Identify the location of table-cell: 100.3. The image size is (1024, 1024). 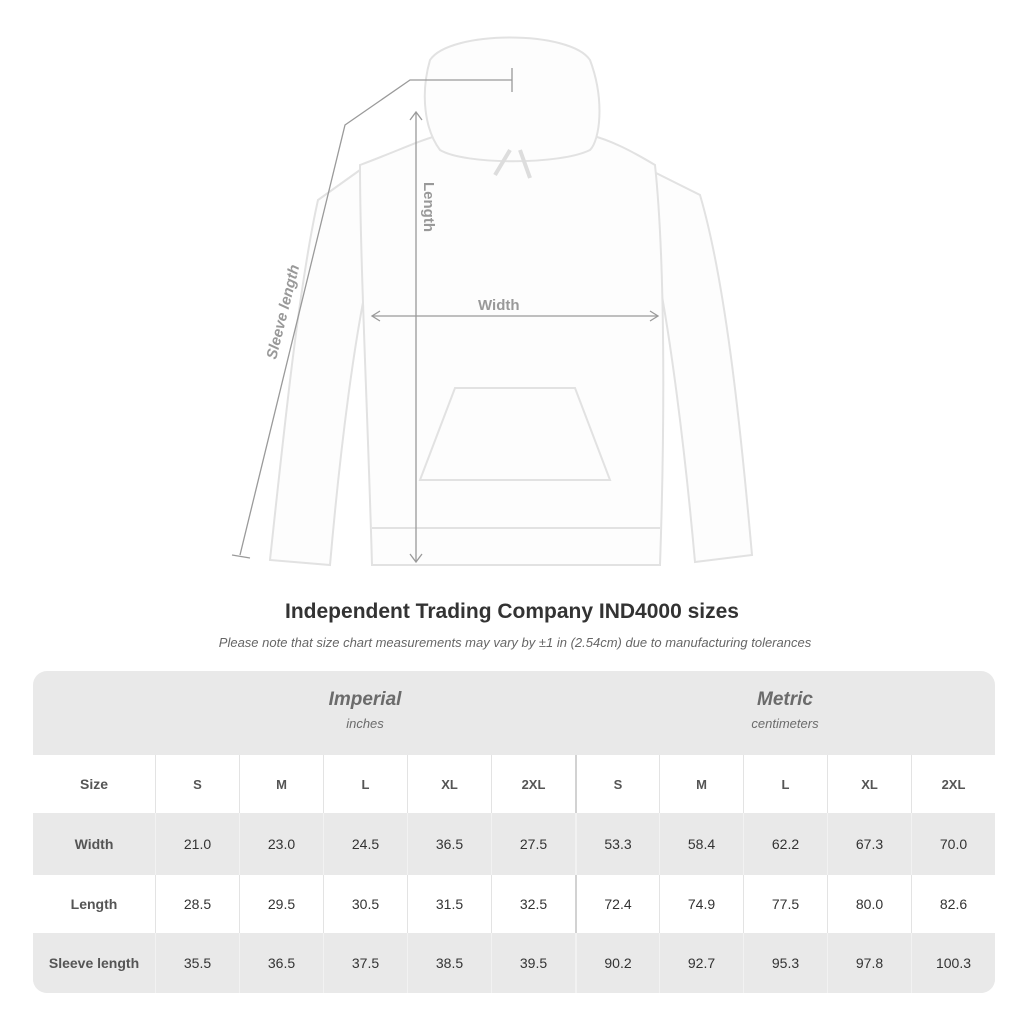
(953, 963).